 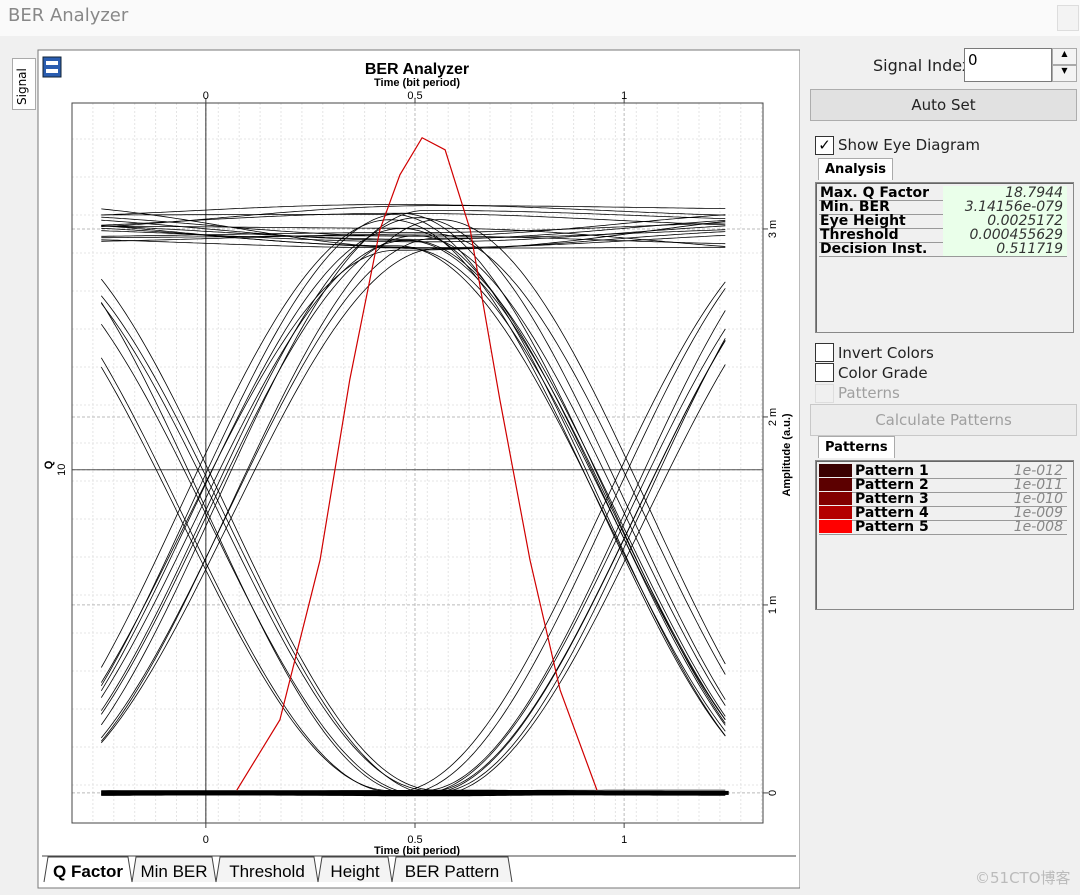 What do you see at coordinates (909, 145) in the screenshot?
I see `show-eye-label: Show Eye Diagram` at bounding box center [909, 145].